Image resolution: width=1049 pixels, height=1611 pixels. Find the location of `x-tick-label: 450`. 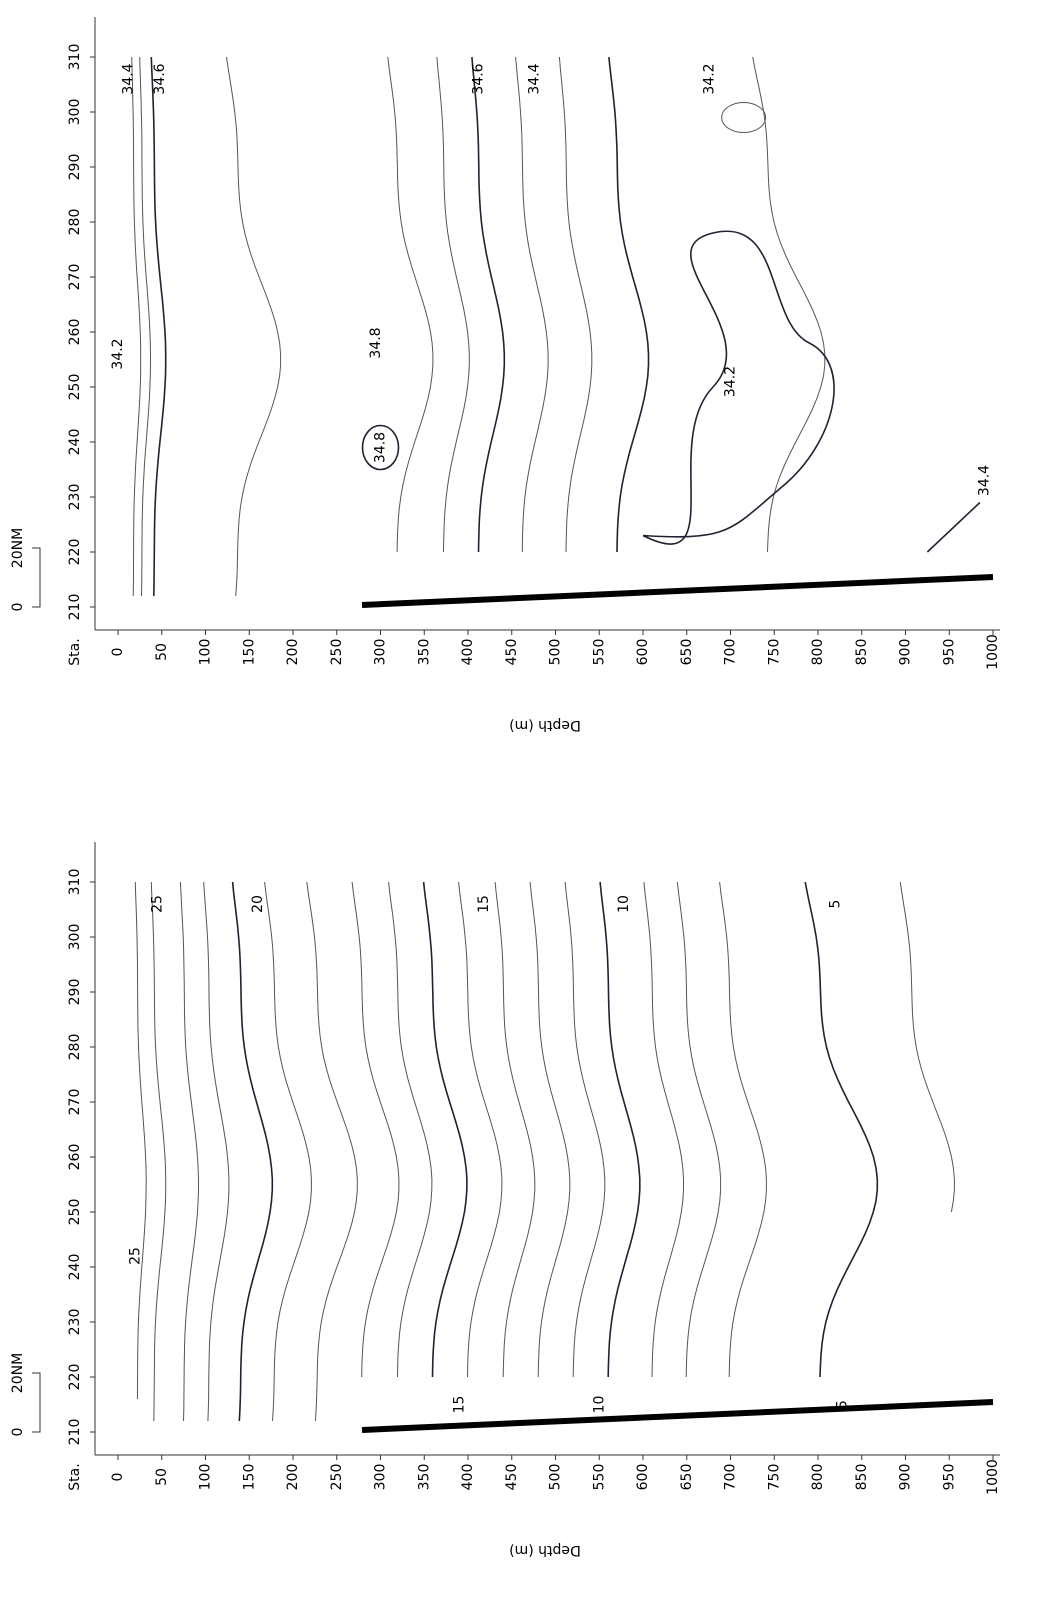

x-tick-label: 450 is located at coordinates (512, 1477).